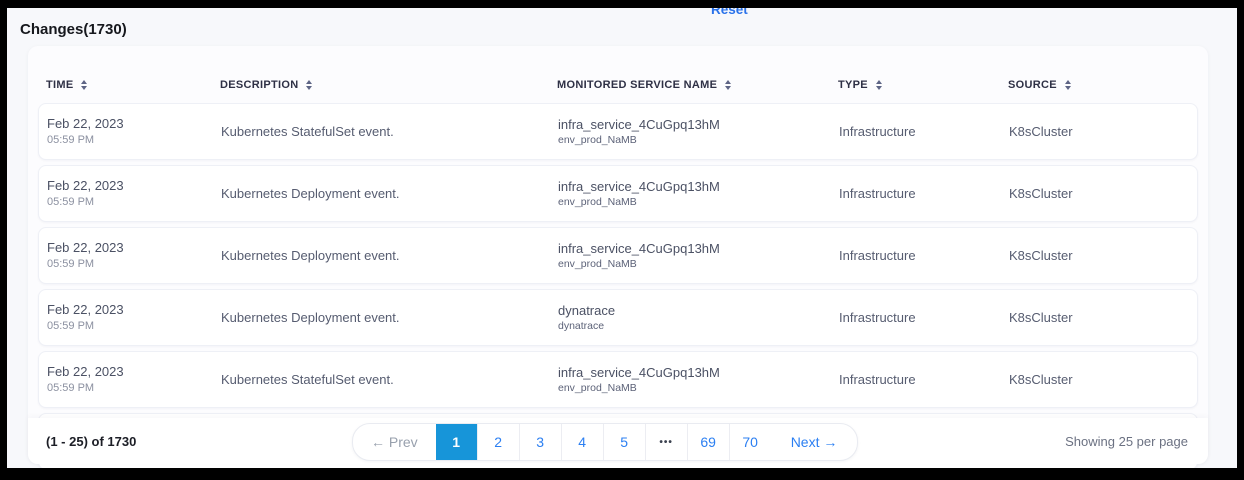  What do you see at coordinates (749, 442) in the screenshot?
I see `page-button-70: 70` at bounding box center [749, 442].